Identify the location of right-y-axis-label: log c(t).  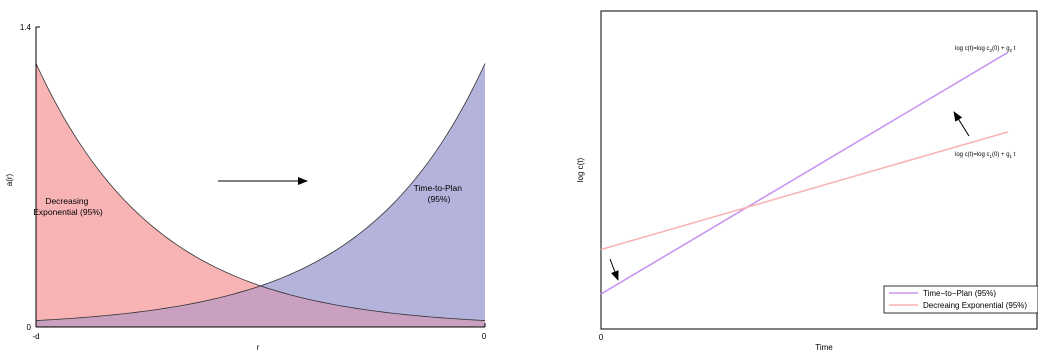
(580, 169).